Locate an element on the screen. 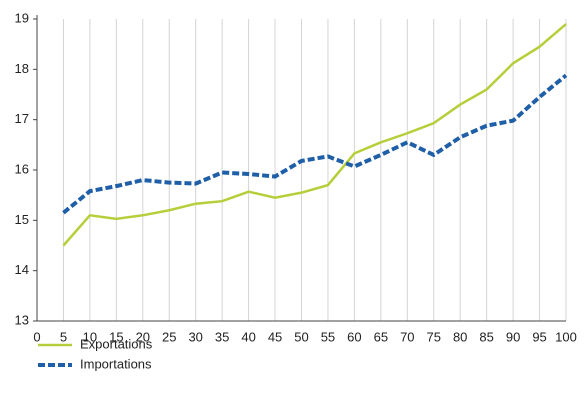  x-tick-label: 85 is located at coordinates (486, 336).